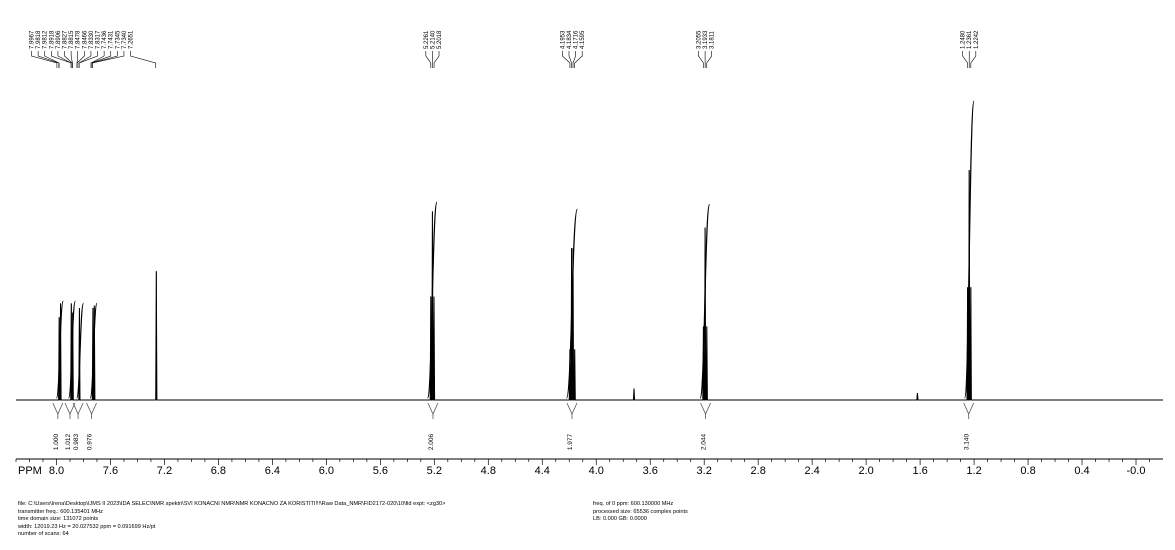  Describe the element at coordinates (56, 471) in the screenshot. I see `x-tick-label: 8.0` at that location.